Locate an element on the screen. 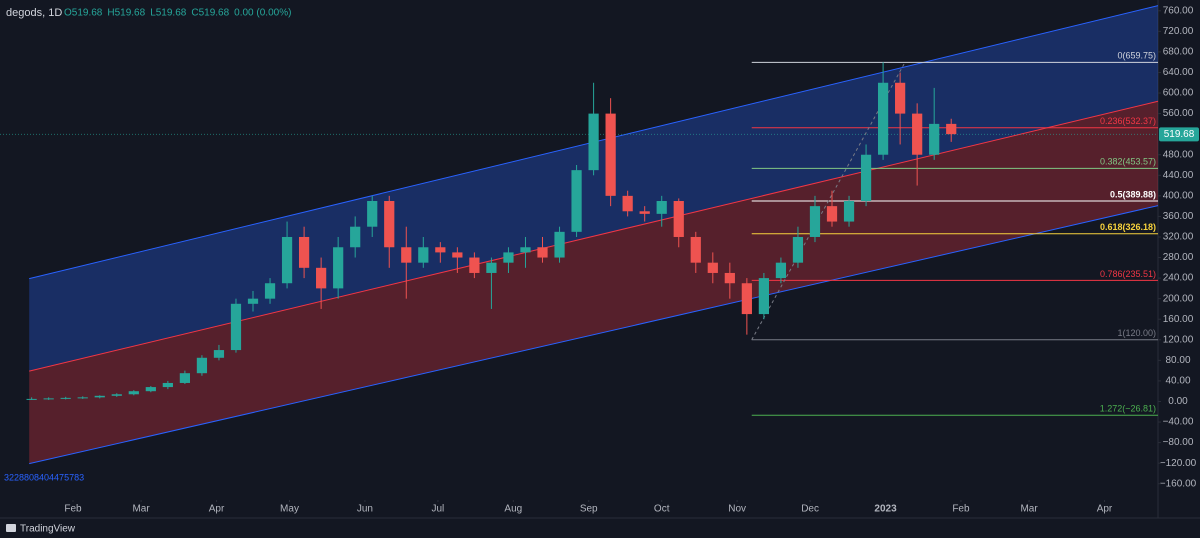  last-price-tag is located at coordinates (1179, 134).